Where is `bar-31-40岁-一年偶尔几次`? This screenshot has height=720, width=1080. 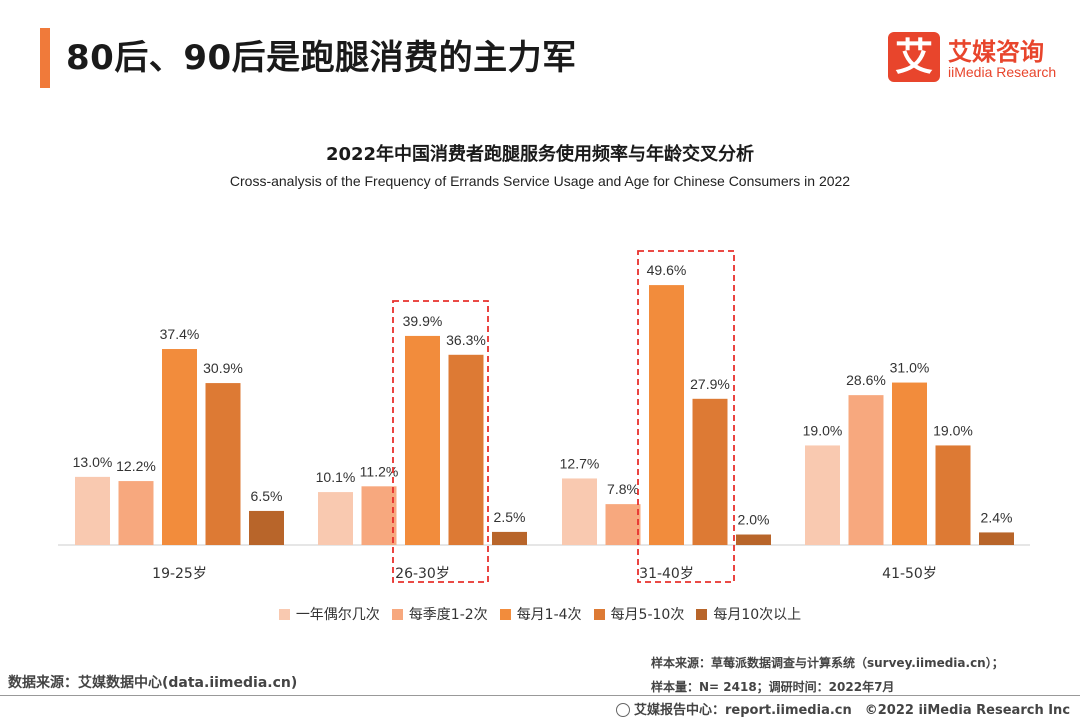 bar-31-40岁-一年偶尔几次 is located at coordinates (579, 511).